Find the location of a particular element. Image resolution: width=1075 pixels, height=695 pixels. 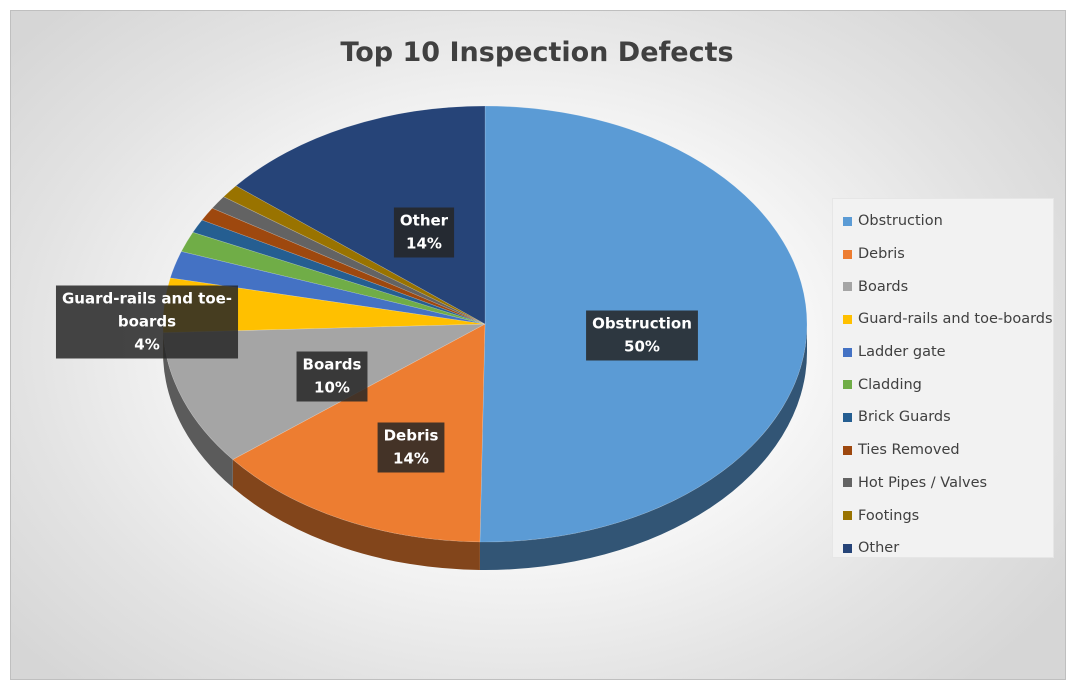

legend-item-ties-removed: Ties Removed is located at coordinates (948, 450).